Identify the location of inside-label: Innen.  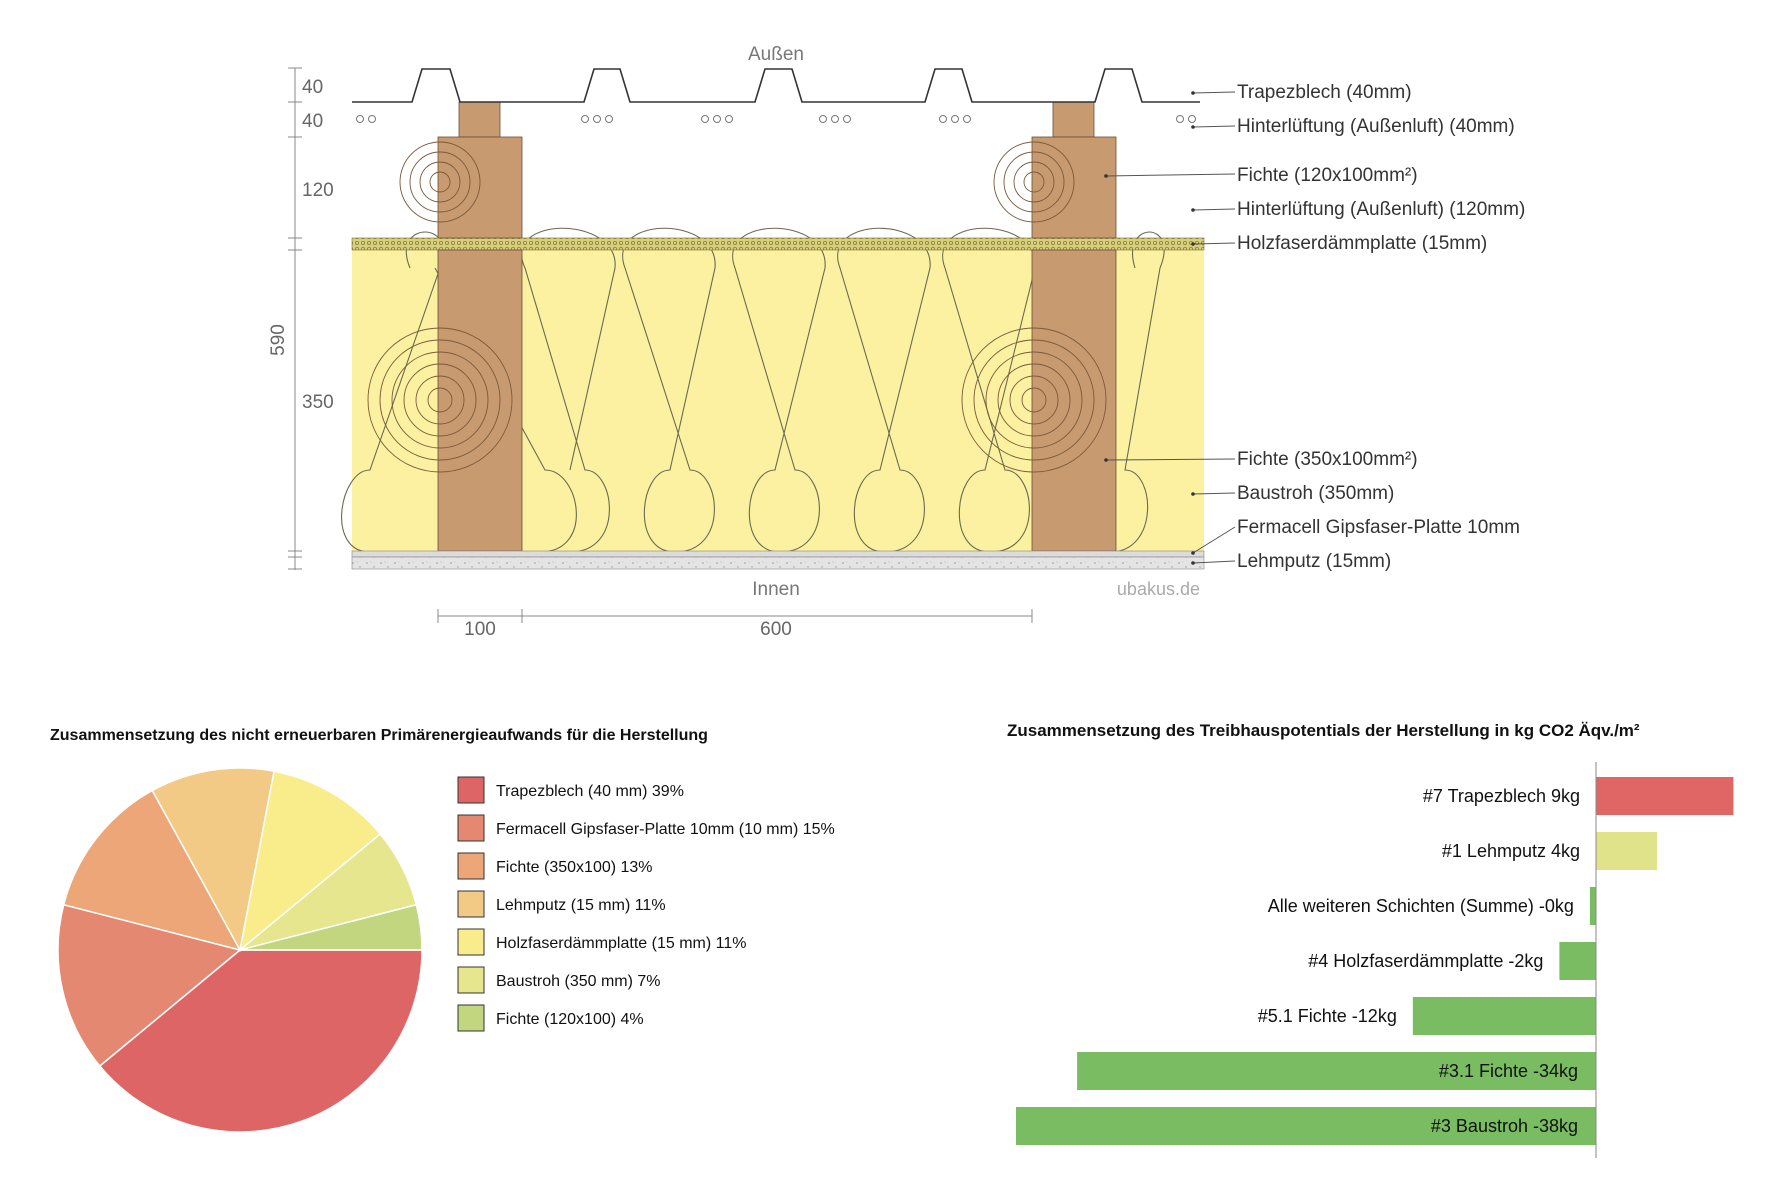
(776, 589).